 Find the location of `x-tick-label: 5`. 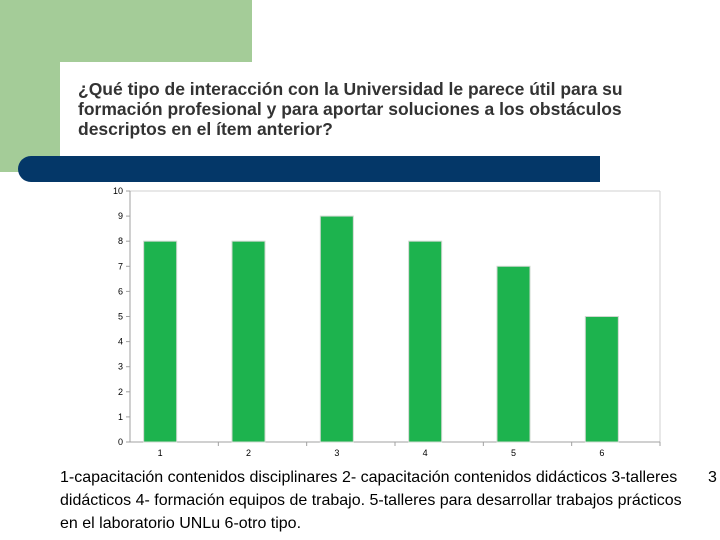

x-tick-label: 5 is located at coordinates (513, 453).